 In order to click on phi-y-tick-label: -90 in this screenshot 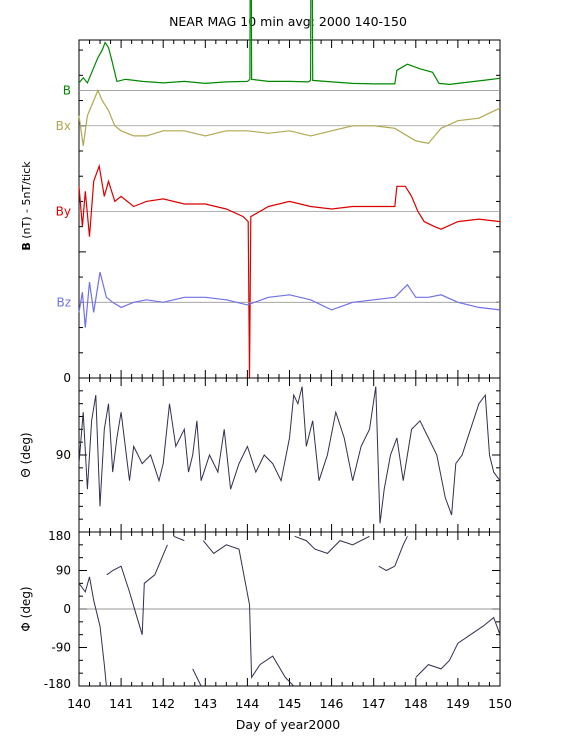, I will do `click(61, 648)`.